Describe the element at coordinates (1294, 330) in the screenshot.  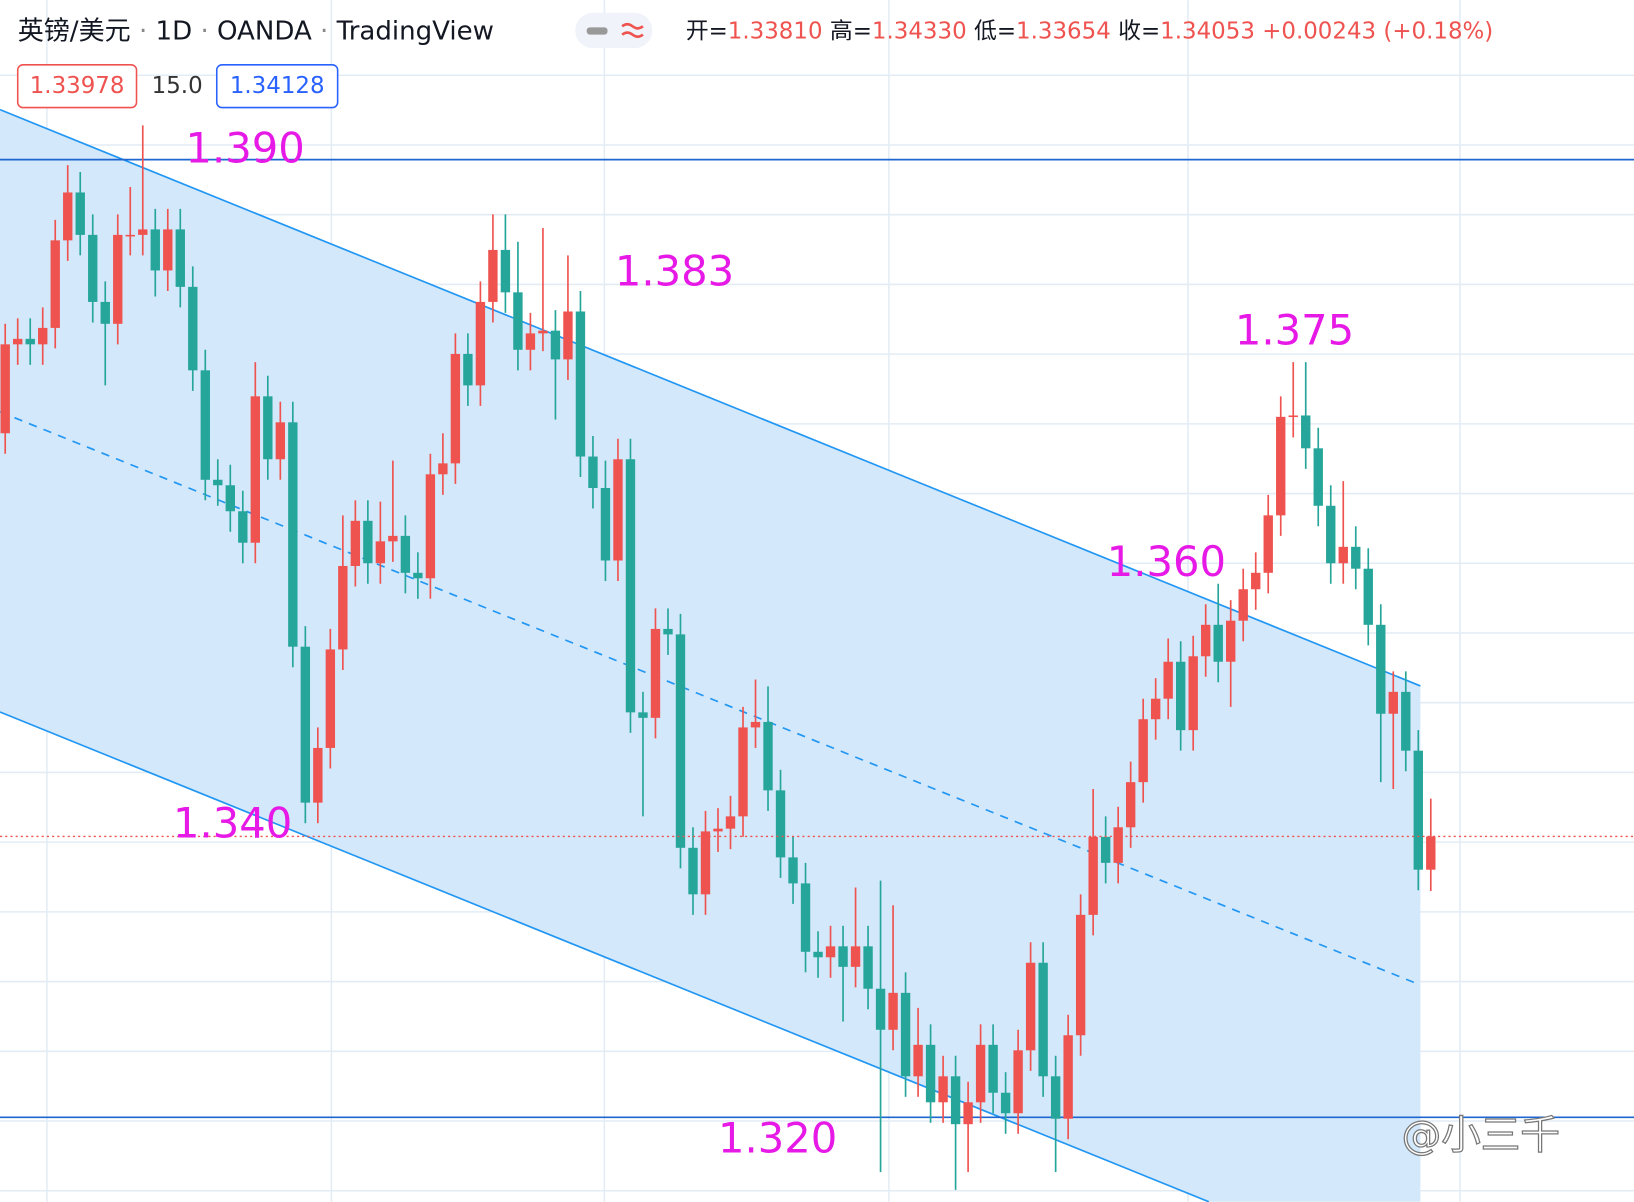
I see `annotation: 1.375` at that location.